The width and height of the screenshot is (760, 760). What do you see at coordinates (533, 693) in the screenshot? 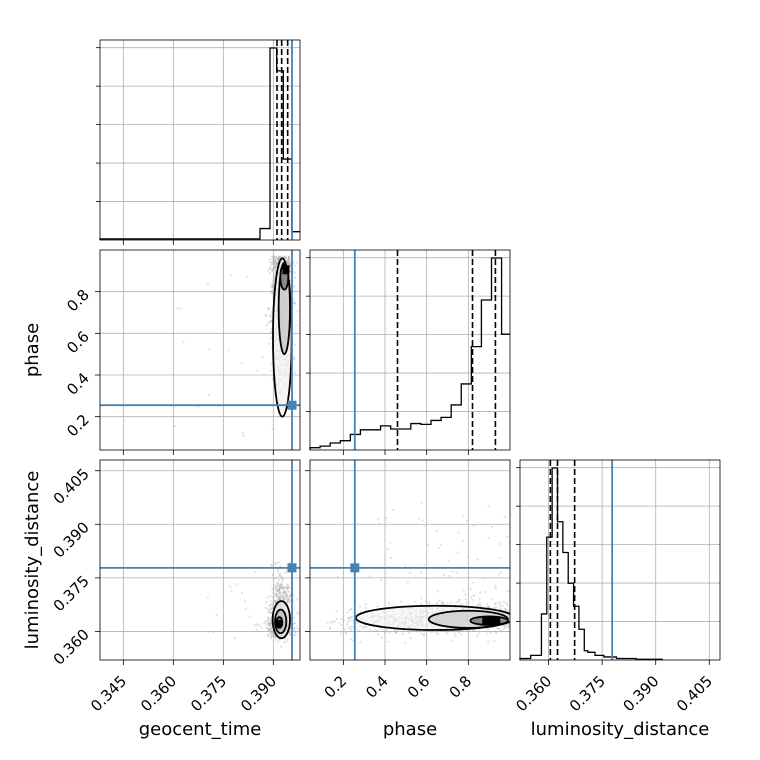
I see `x-tick-label: 0.360` at bounding box center [533, 693].